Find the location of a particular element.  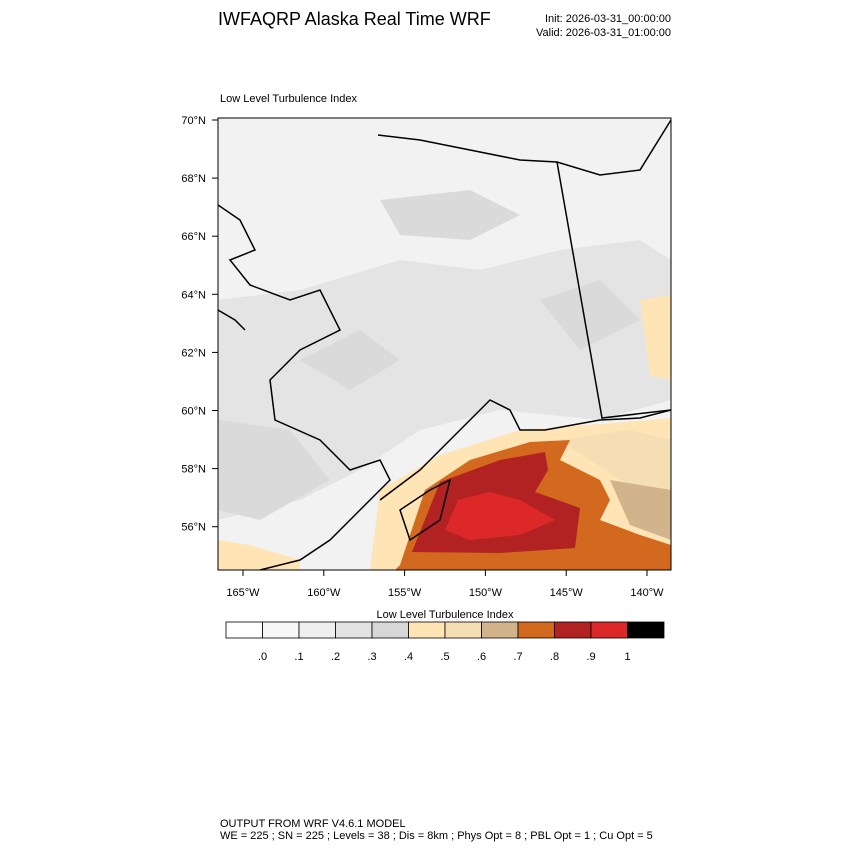

field-wheat is located at coordinates (615, 465).